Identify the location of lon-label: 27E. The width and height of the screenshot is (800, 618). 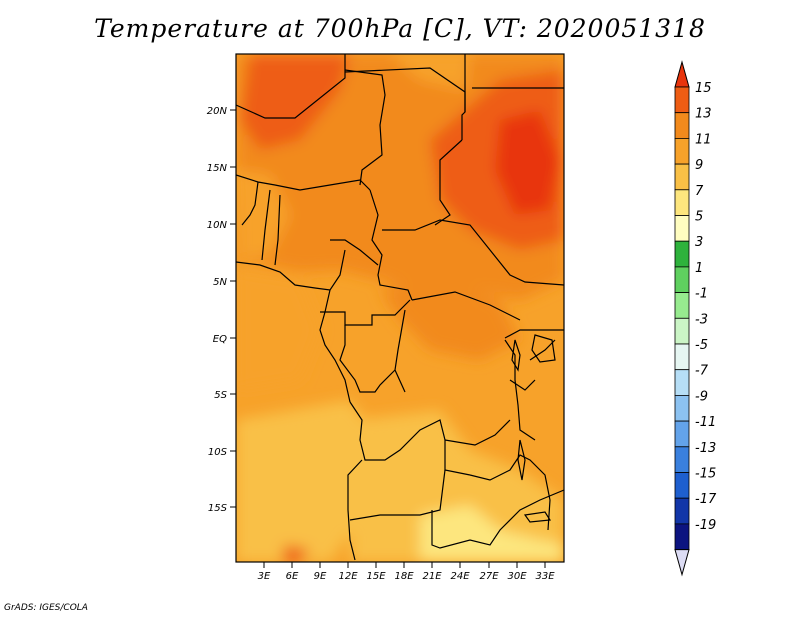
(489, 576).